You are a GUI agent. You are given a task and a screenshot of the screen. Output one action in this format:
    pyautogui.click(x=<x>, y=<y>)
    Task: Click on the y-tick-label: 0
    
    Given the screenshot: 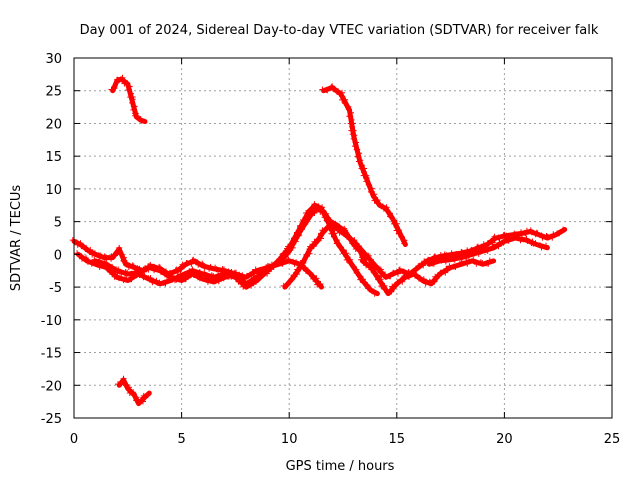 What is the action you would take?
    pyautogui.click(x=58, y=255)
    